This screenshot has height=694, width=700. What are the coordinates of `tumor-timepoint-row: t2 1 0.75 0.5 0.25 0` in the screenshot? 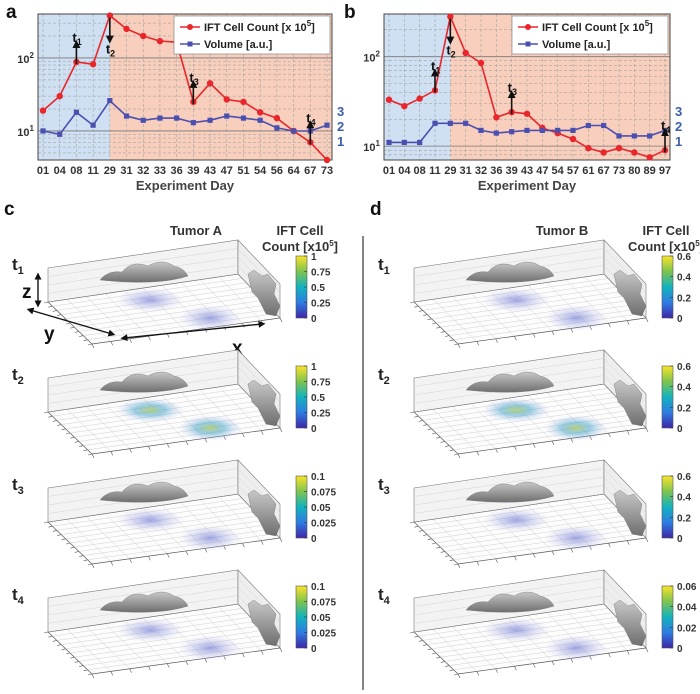 It's located at (171, 404).